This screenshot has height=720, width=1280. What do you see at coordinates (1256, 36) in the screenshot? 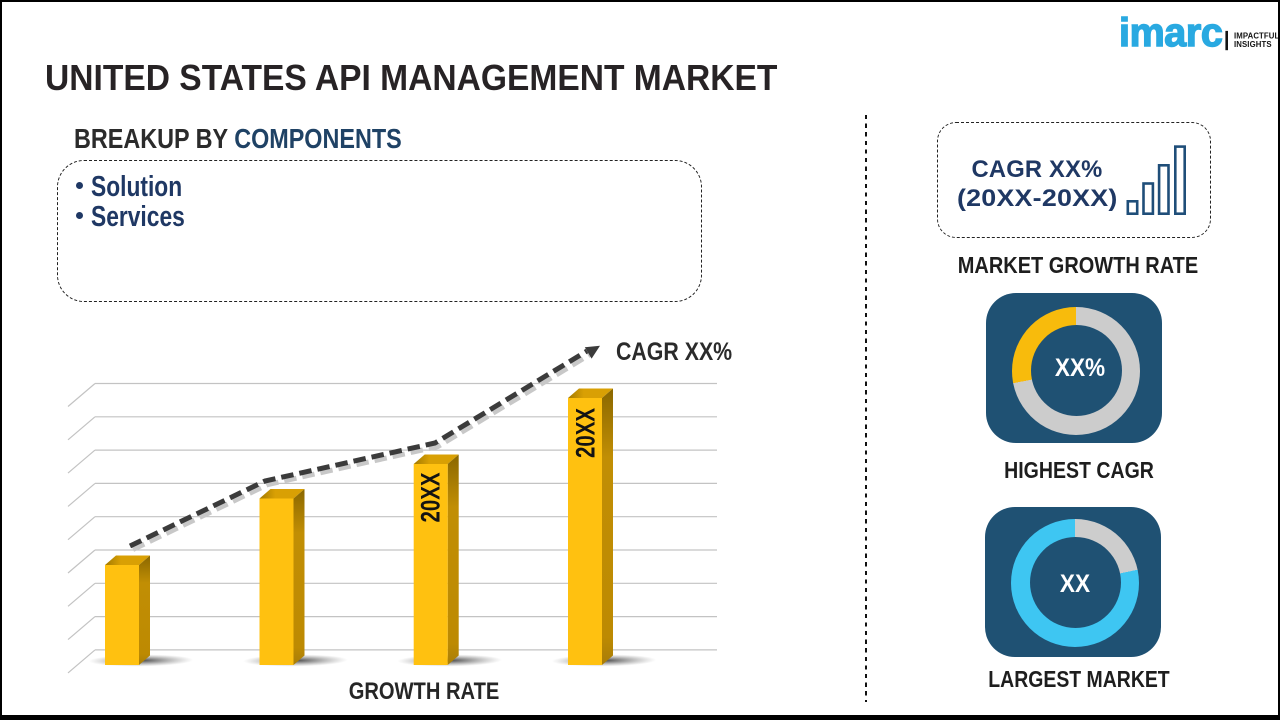
I see `svg-text: IMPACTFUL` at bounding box center [1256, 36].